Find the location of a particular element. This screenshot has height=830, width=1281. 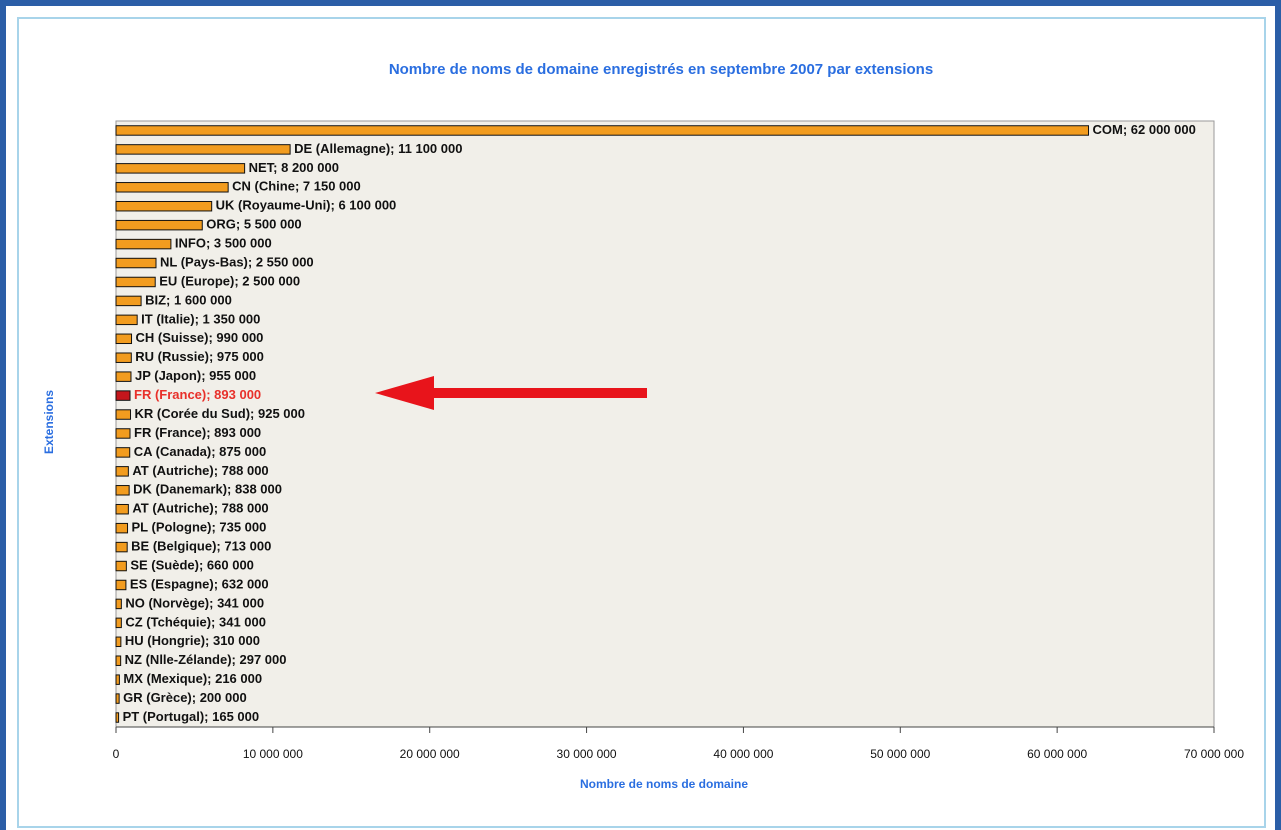

data-label: DK (Danemark); 838 000 is located at coordinates (207, 489).